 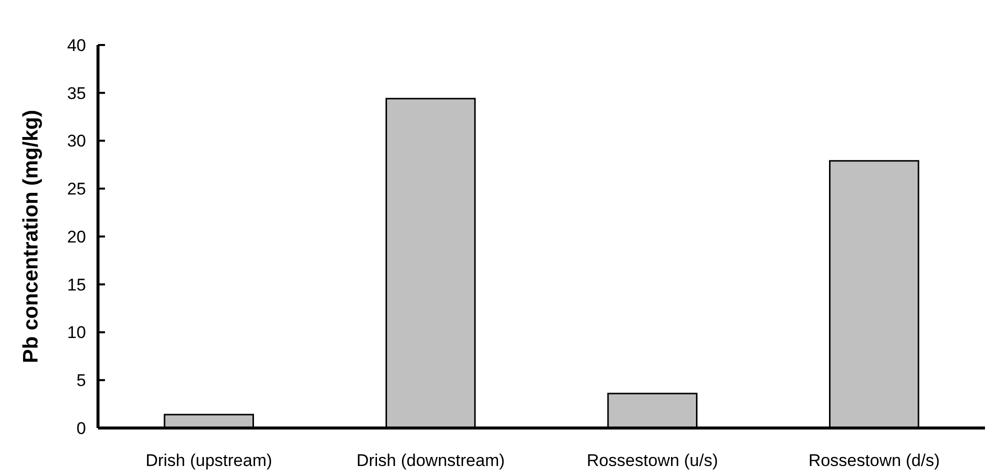 What do you see at coordinates (76, 141) in the screenshot?
I see `y-tick-label: 30` at bounding box center [76, 141].